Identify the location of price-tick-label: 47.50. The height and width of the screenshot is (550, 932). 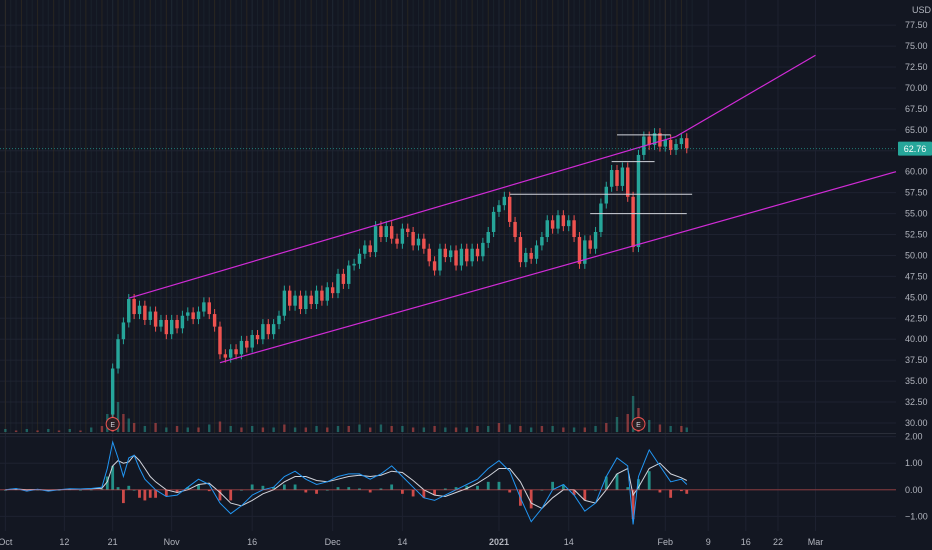
(916, 276).